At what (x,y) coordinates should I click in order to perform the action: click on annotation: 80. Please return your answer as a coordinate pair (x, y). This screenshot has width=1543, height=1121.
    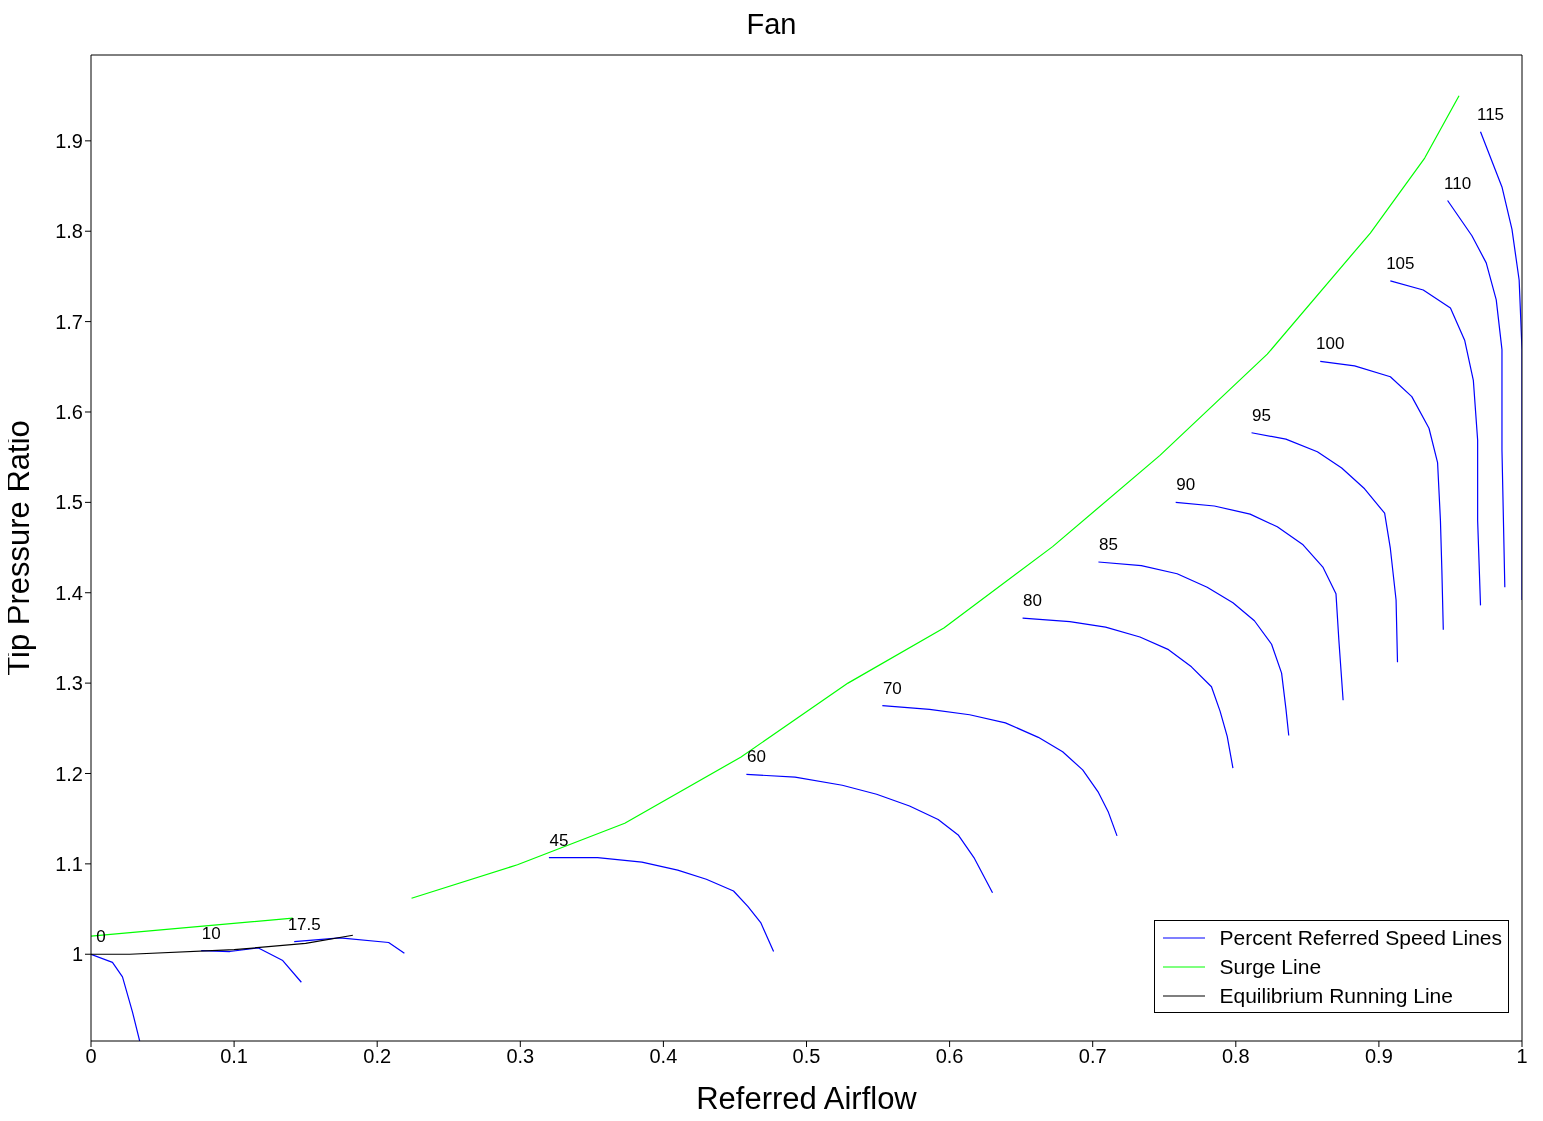
    Looking at the image, I should click on (1033, 601).